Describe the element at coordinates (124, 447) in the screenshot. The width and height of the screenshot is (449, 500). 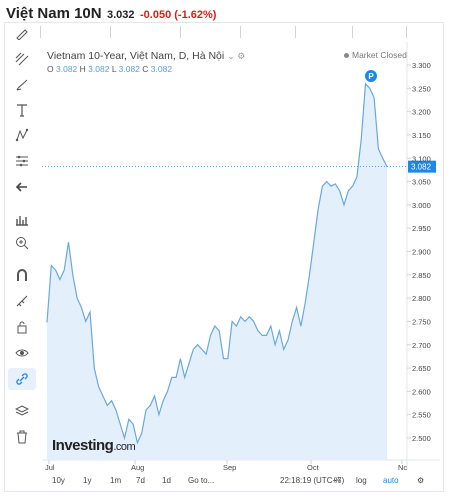
I see `logo-suffix: .com` at that location.